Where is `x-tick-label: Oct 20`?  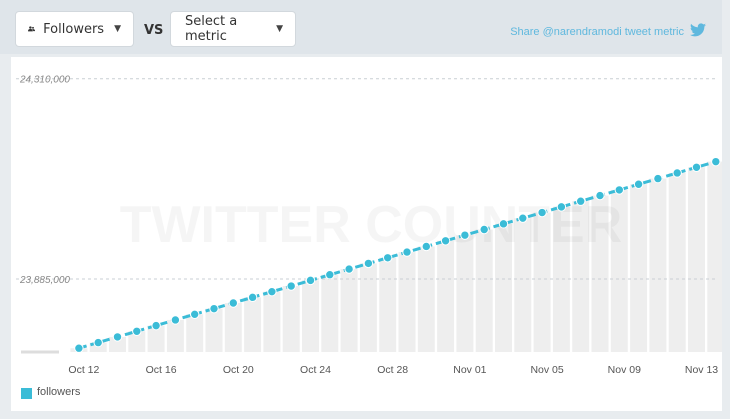 x-tick-label: Oct 20 is located at coordinates (238, 370).